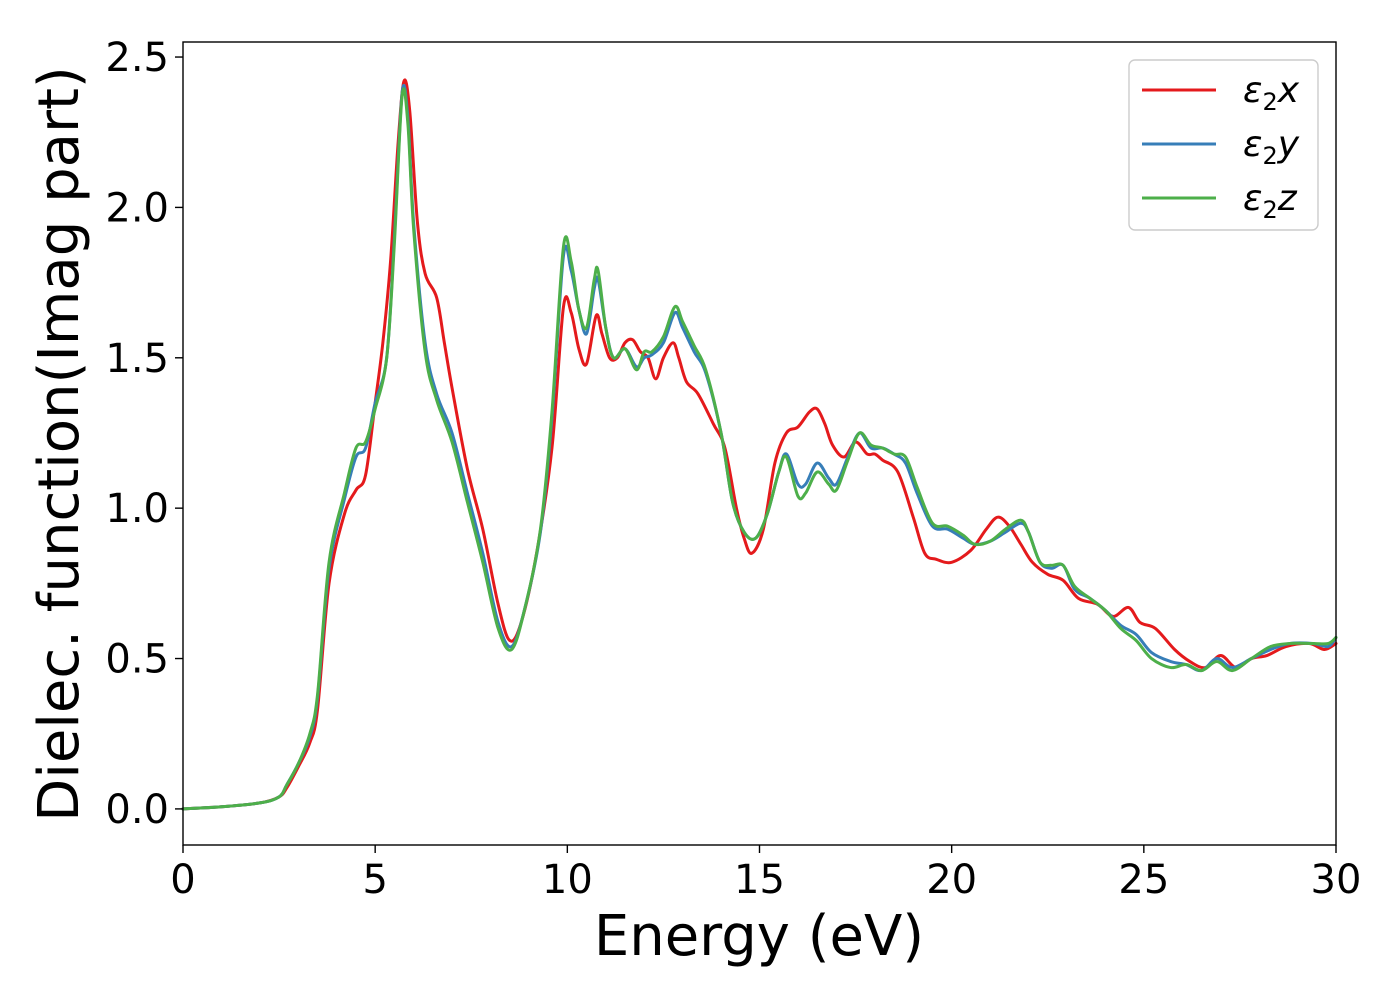 The height and width of the screenshot is (1000, 1400). What do you see at coordinates (567, 880) in the screenshot?
I see `x-tick-label: 10` at bounding box center [567, 880].